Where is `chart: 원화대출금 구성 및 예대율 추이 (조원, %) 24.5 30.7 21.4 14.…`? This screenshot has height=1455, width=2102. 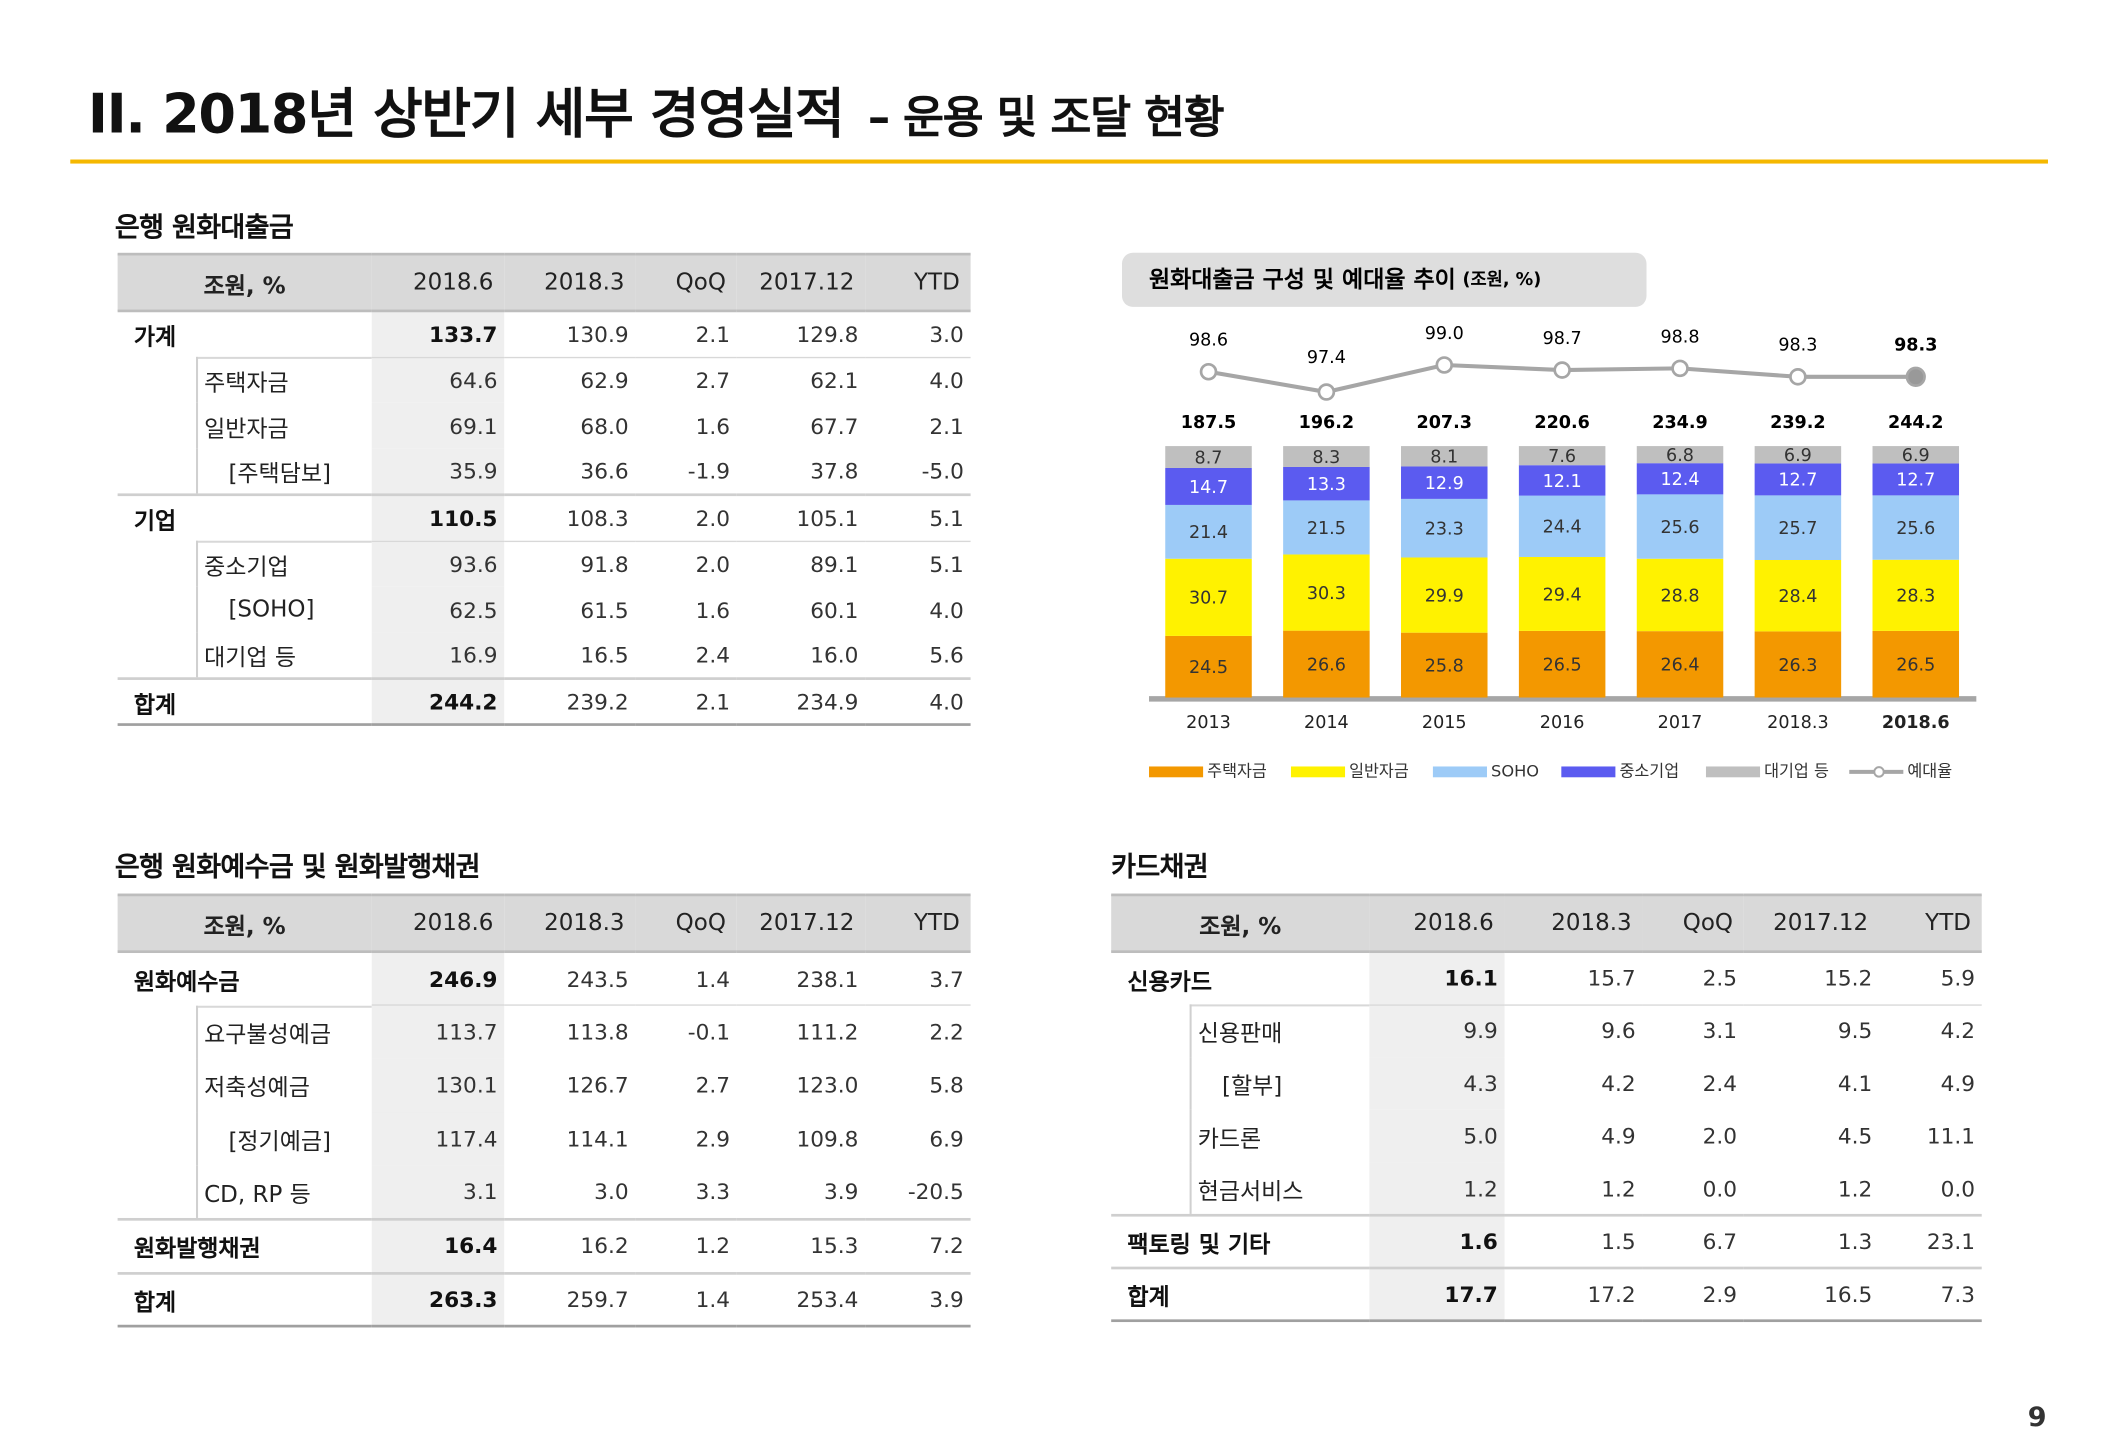 chart: 원화대출금 구성 및 예대율 추이 (조원, %) 24.5 30.7 21.4 14.… is located at coordinates (1549, 516).